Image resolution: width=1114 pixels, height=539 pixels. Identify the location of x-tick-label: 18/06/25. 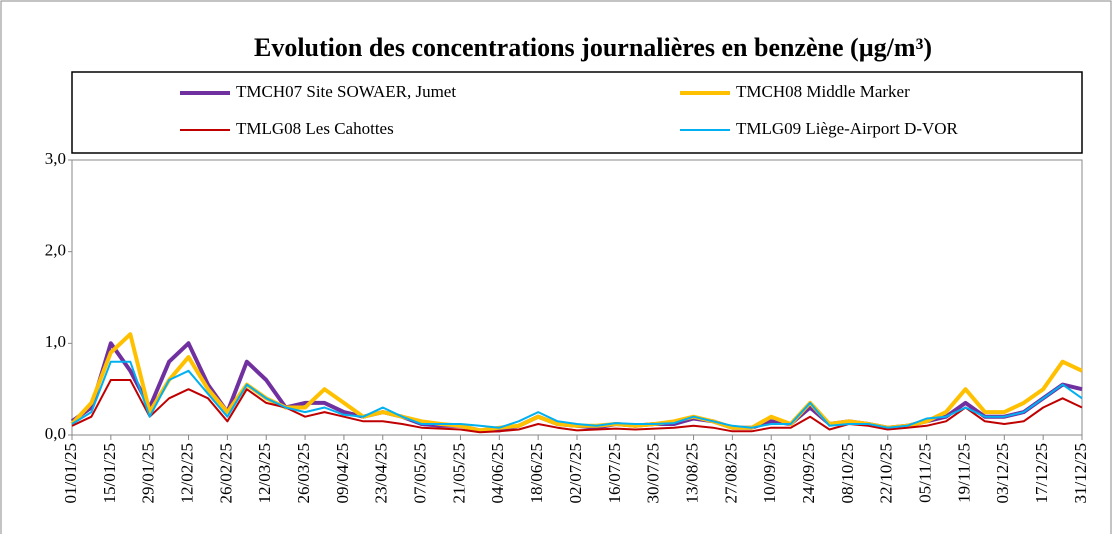
(536, 473).